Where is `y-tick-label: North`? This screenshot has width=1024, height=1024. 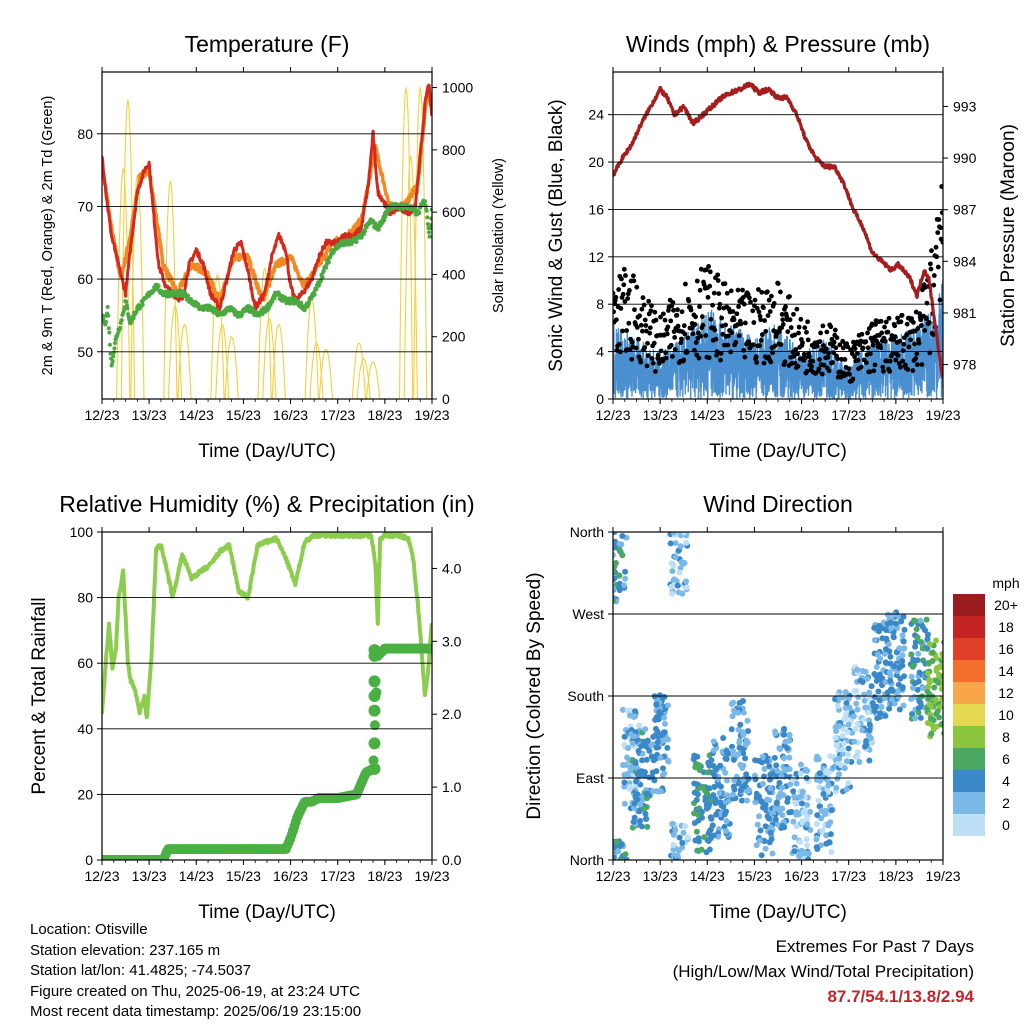 y-tick-label: North is located at coordinates (587, 860).